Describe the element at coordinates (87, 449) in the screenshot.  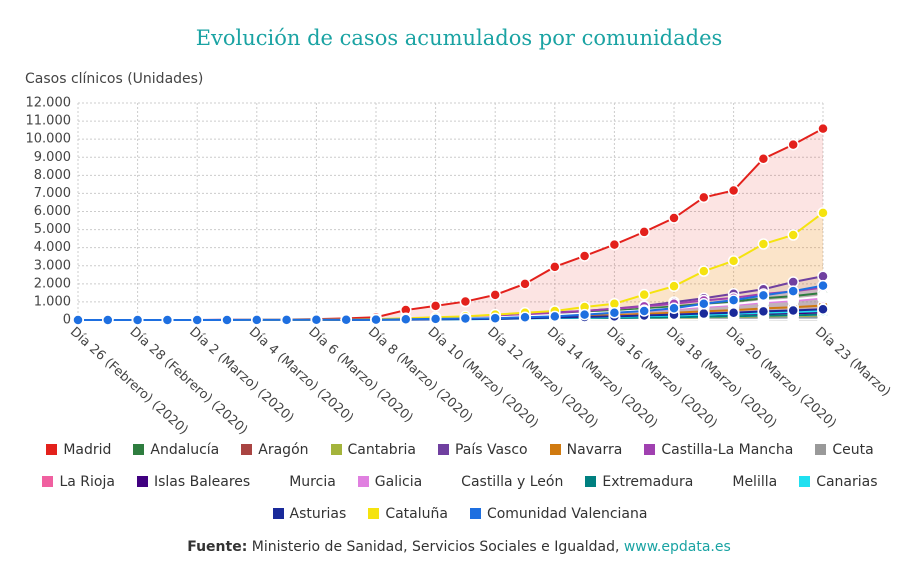
I see `legend-label: Madrid` at that location.